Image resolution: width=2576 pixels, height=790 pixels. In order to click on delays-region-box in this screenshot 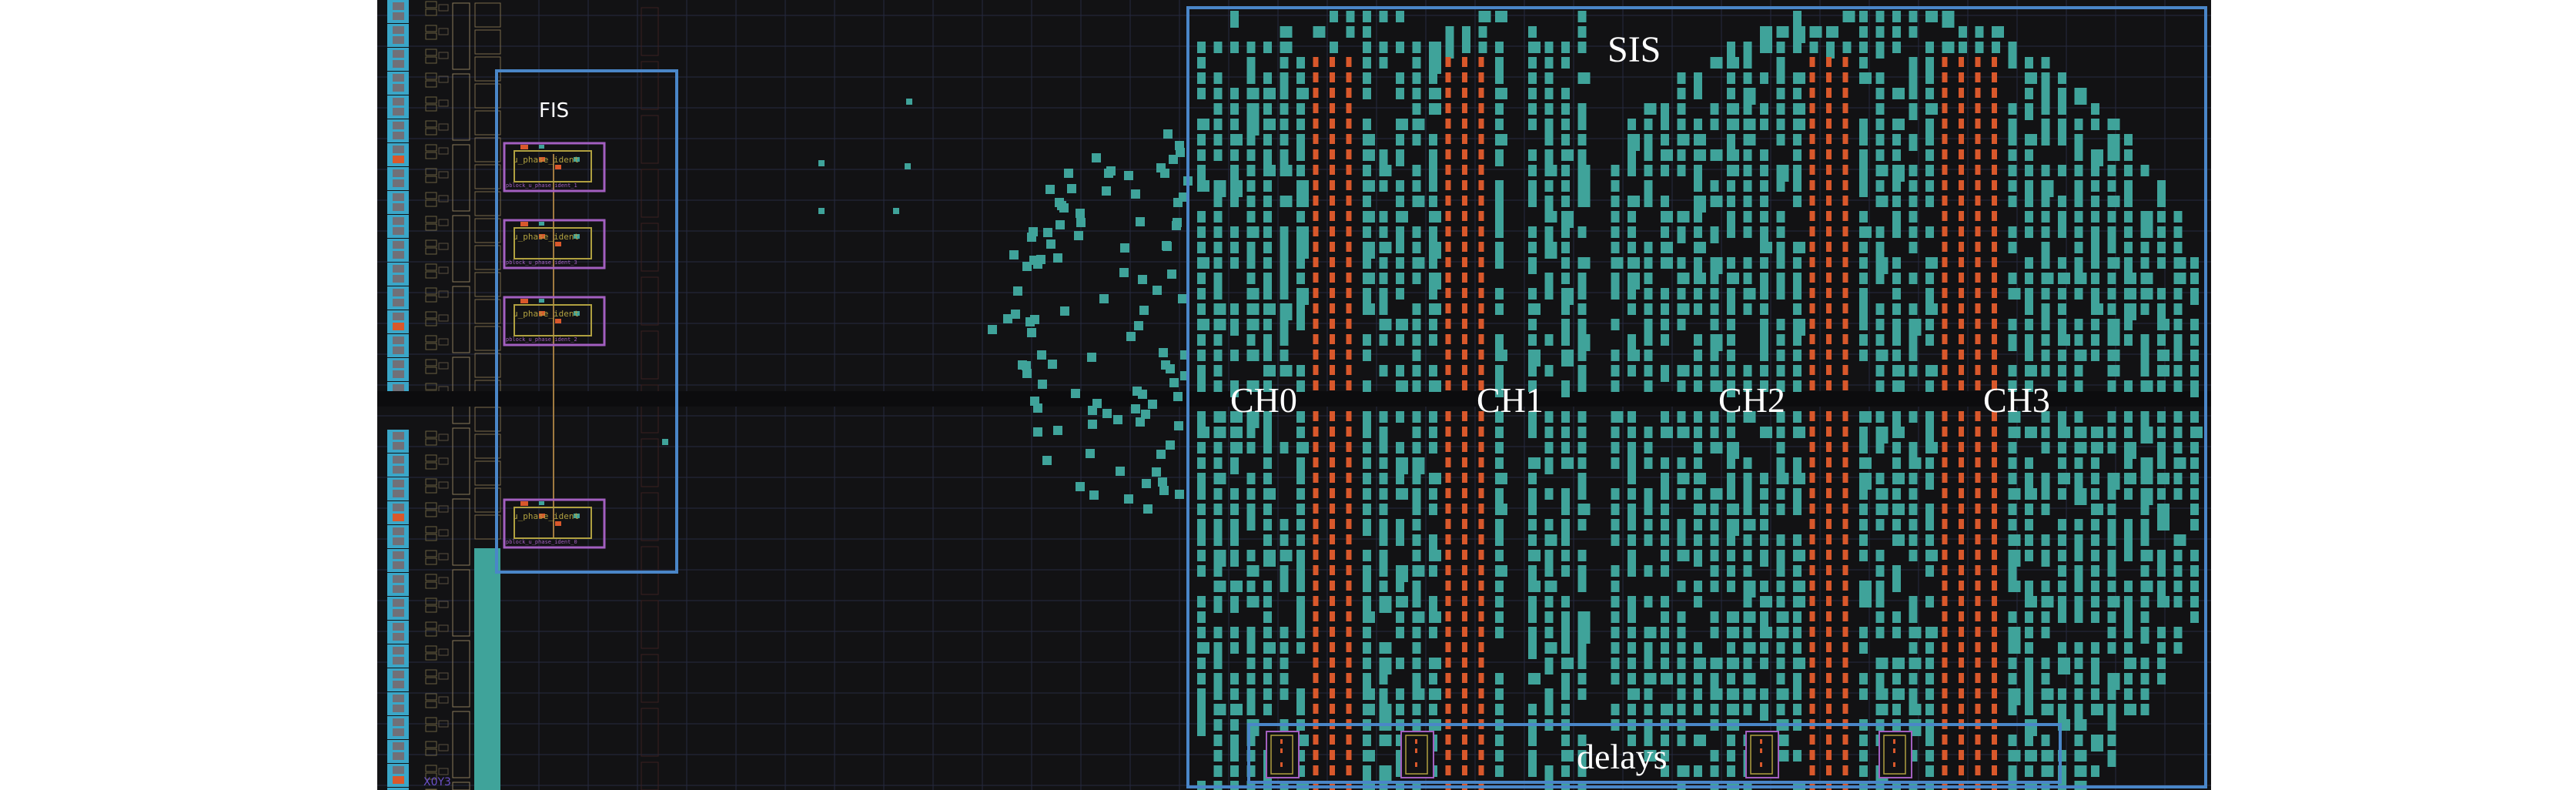, I will do `click(1655, 754)`.